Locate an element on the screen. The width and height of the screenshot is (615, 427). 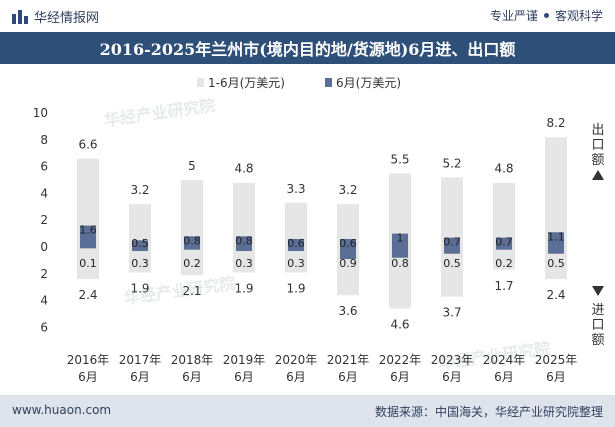
x-label-year: 2017年 is located at coordinates (140, 360).